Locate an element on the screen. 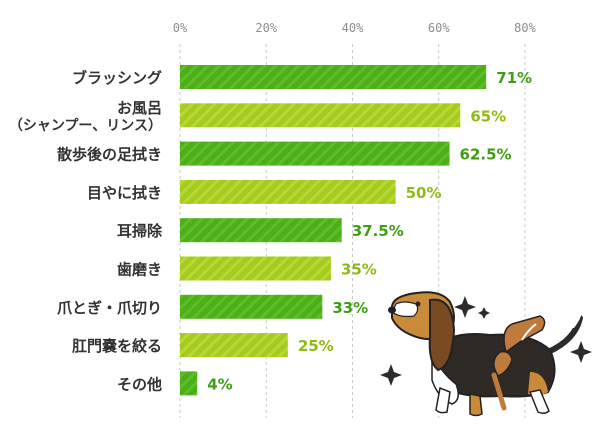 The width and height of the screenshot is (609, 424). data-label: 25% is located at coordinates (316, 346).